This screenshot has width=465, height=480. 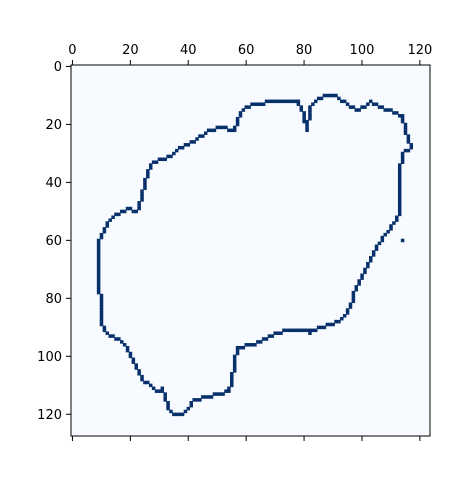 I want to click on x-tick-label: 80, so click(x=304, y=50).